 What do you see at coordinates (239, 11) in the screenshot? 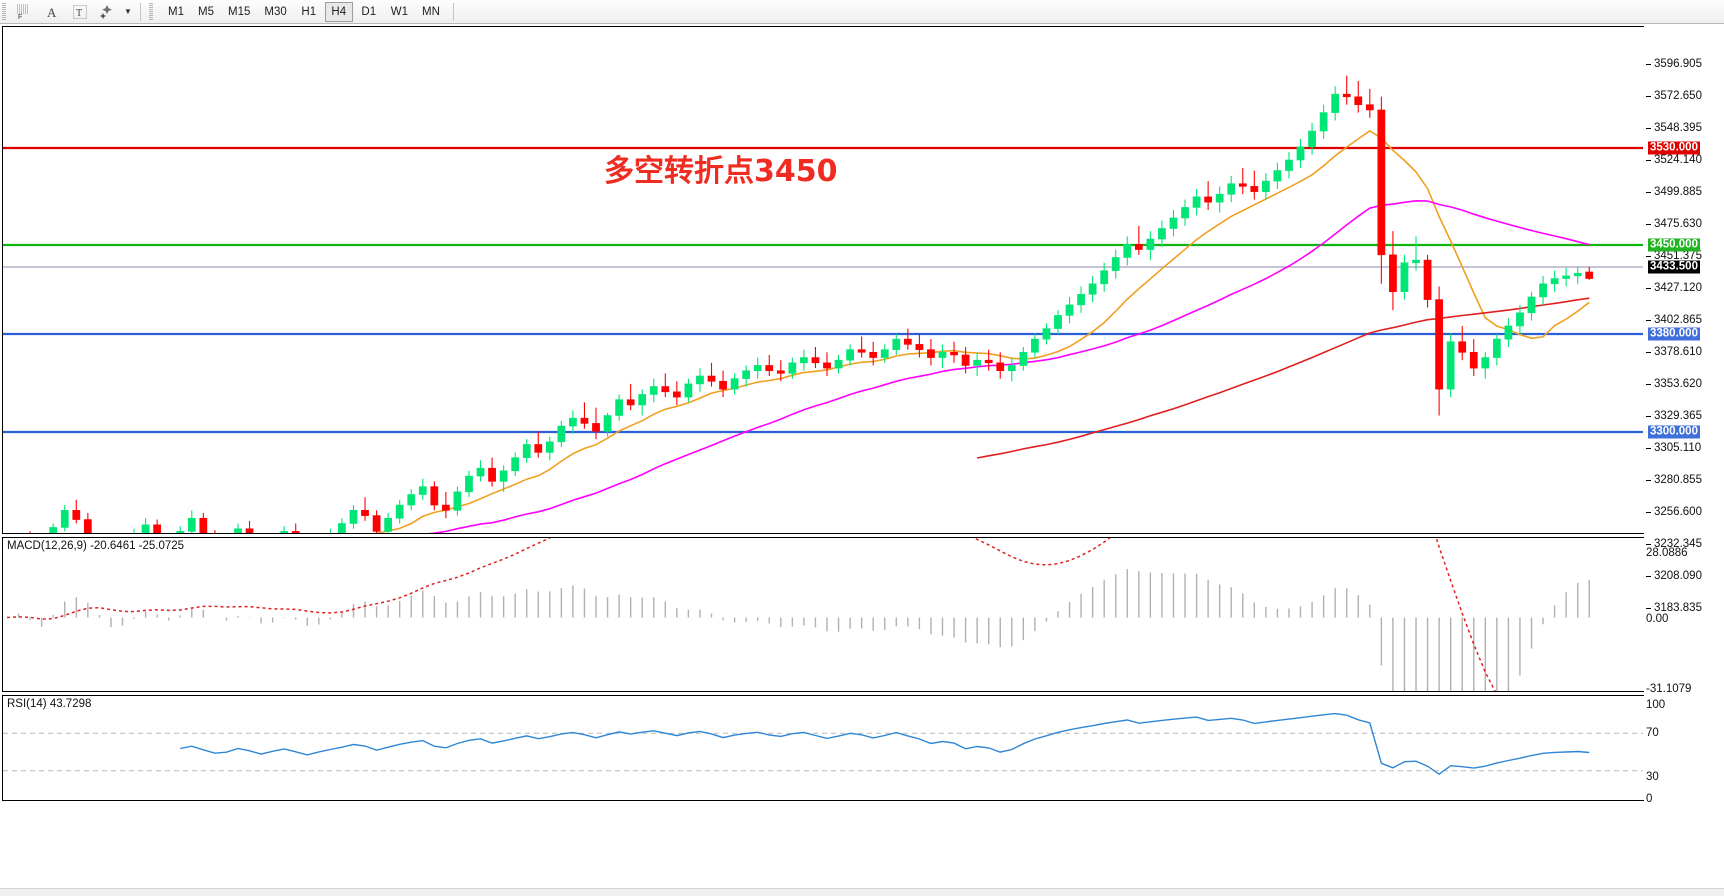
I see `timeframe-m15: M15` at bounding box center [239, 11].